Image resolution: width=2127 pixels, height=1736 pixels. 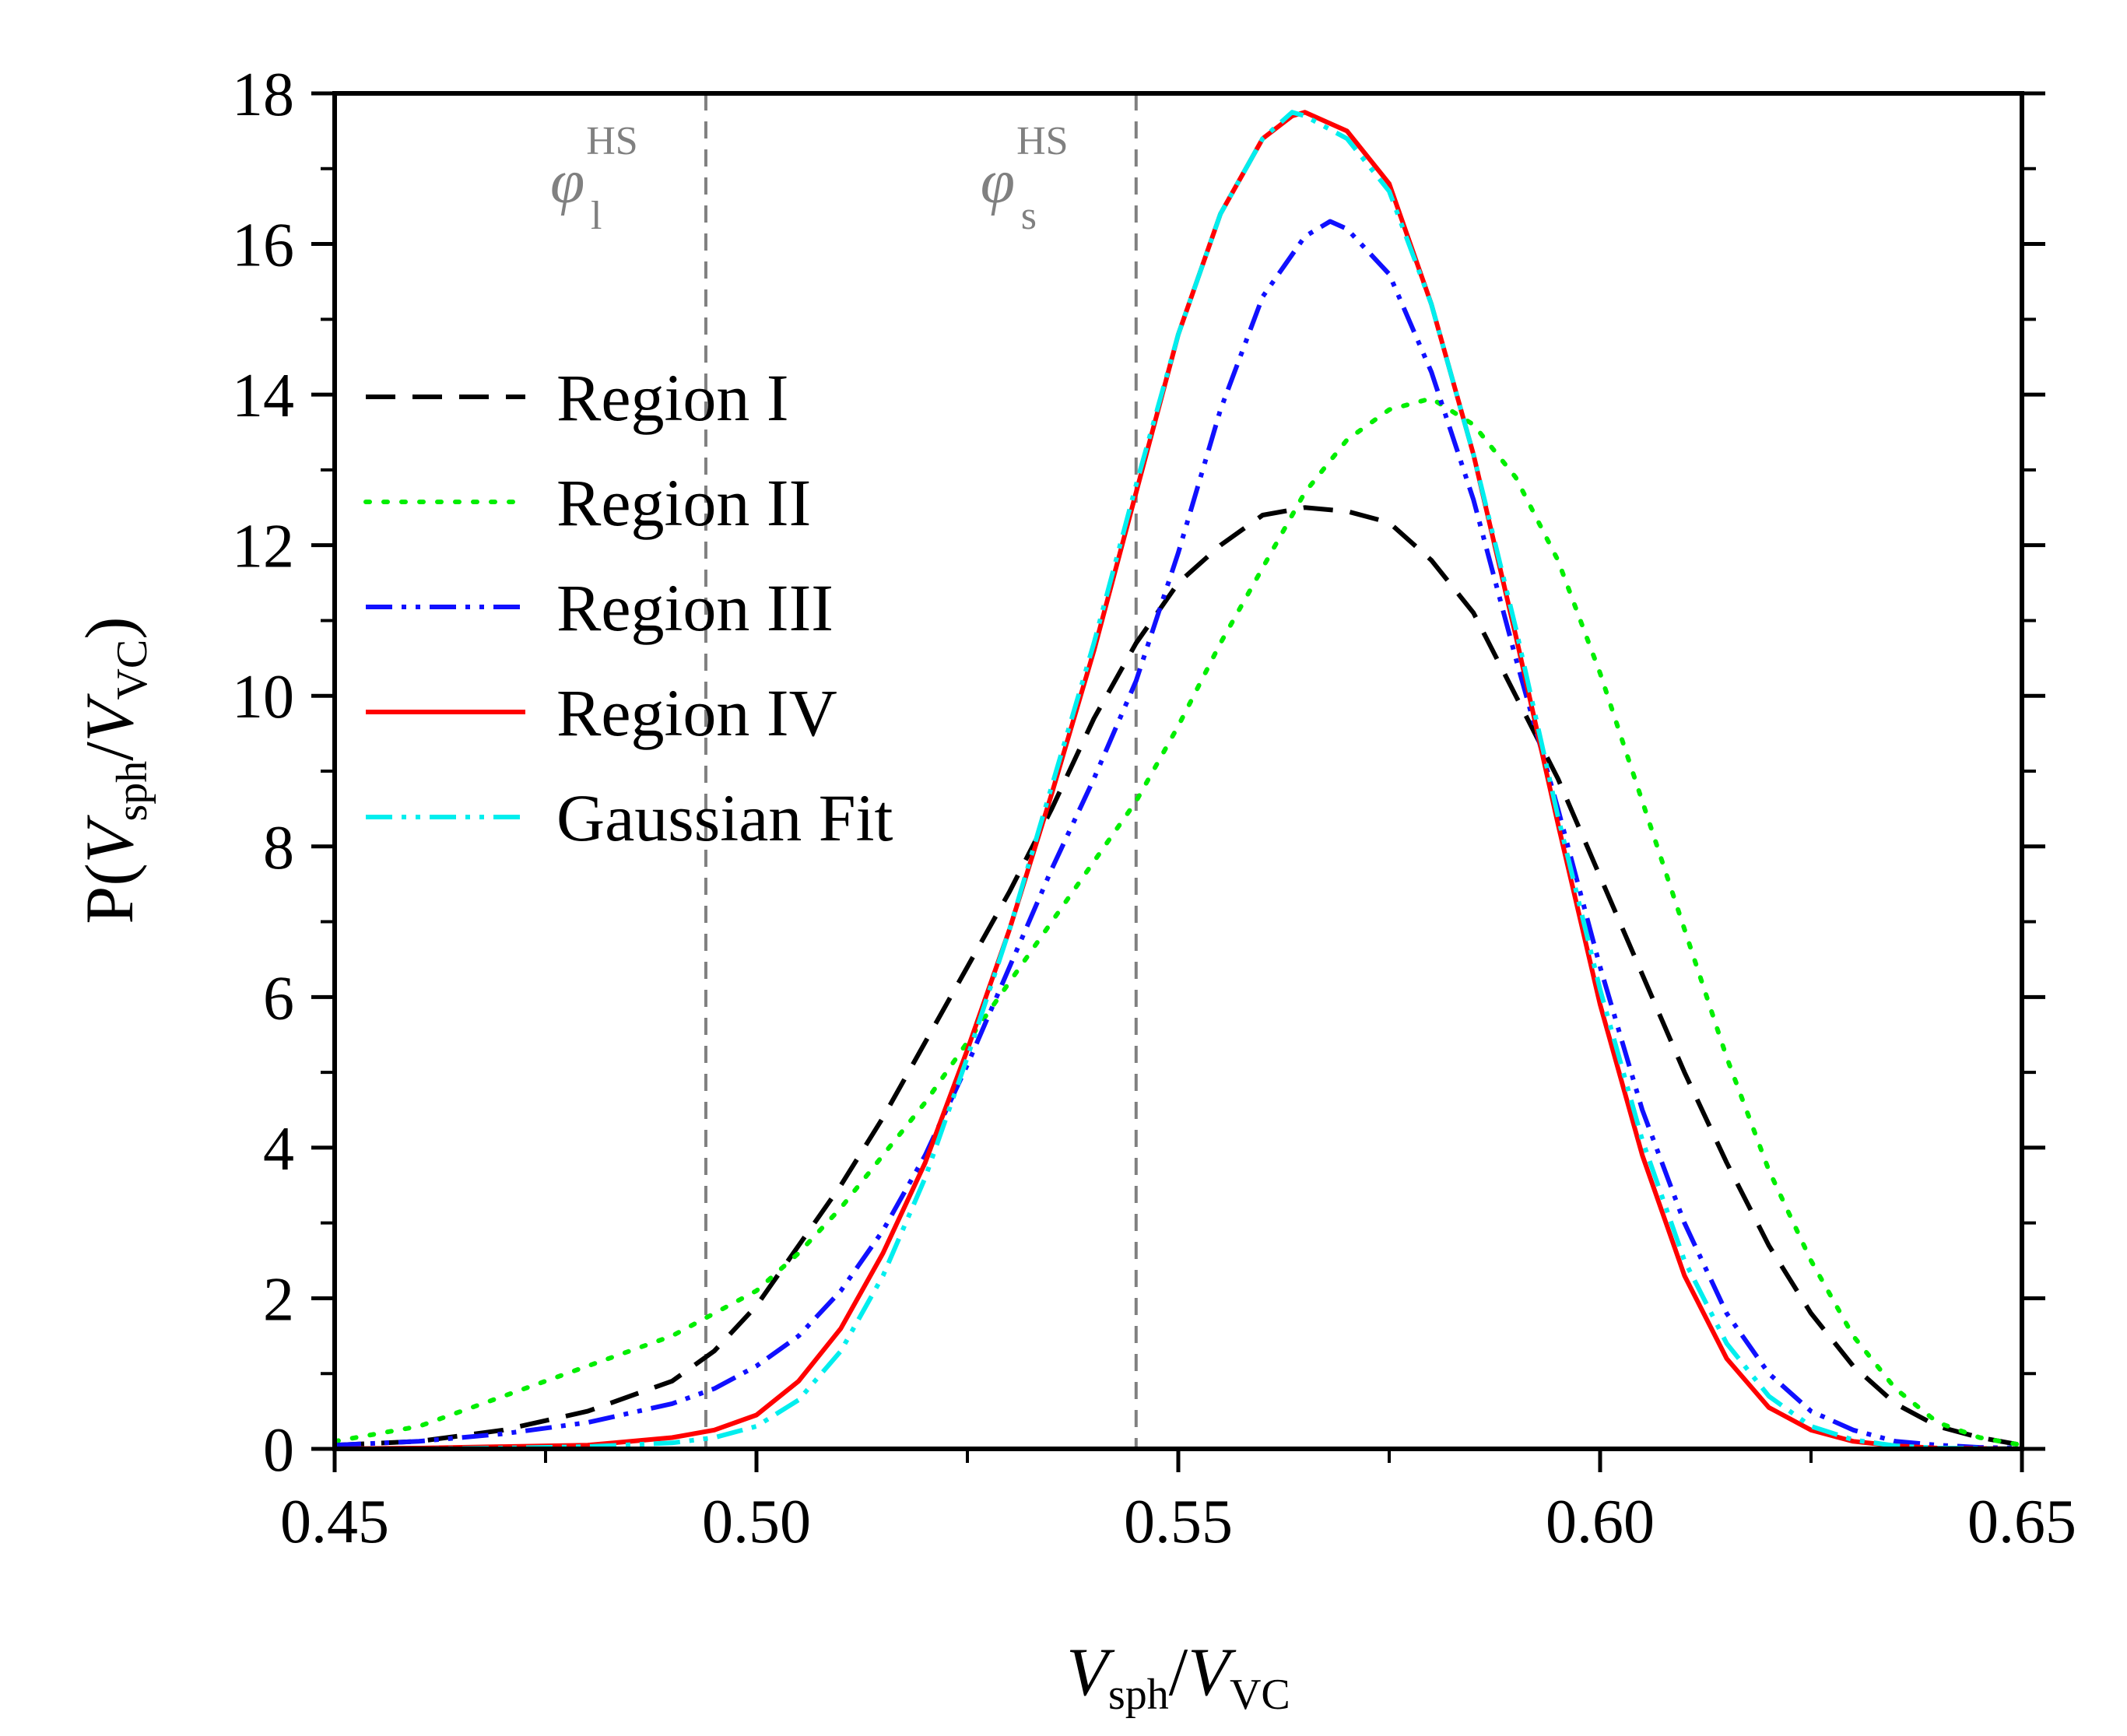 What do you see at coordinates (278, 1149) in the screenshot?
I see `y-tick-label: 4` at bounding box center [278, 1149].